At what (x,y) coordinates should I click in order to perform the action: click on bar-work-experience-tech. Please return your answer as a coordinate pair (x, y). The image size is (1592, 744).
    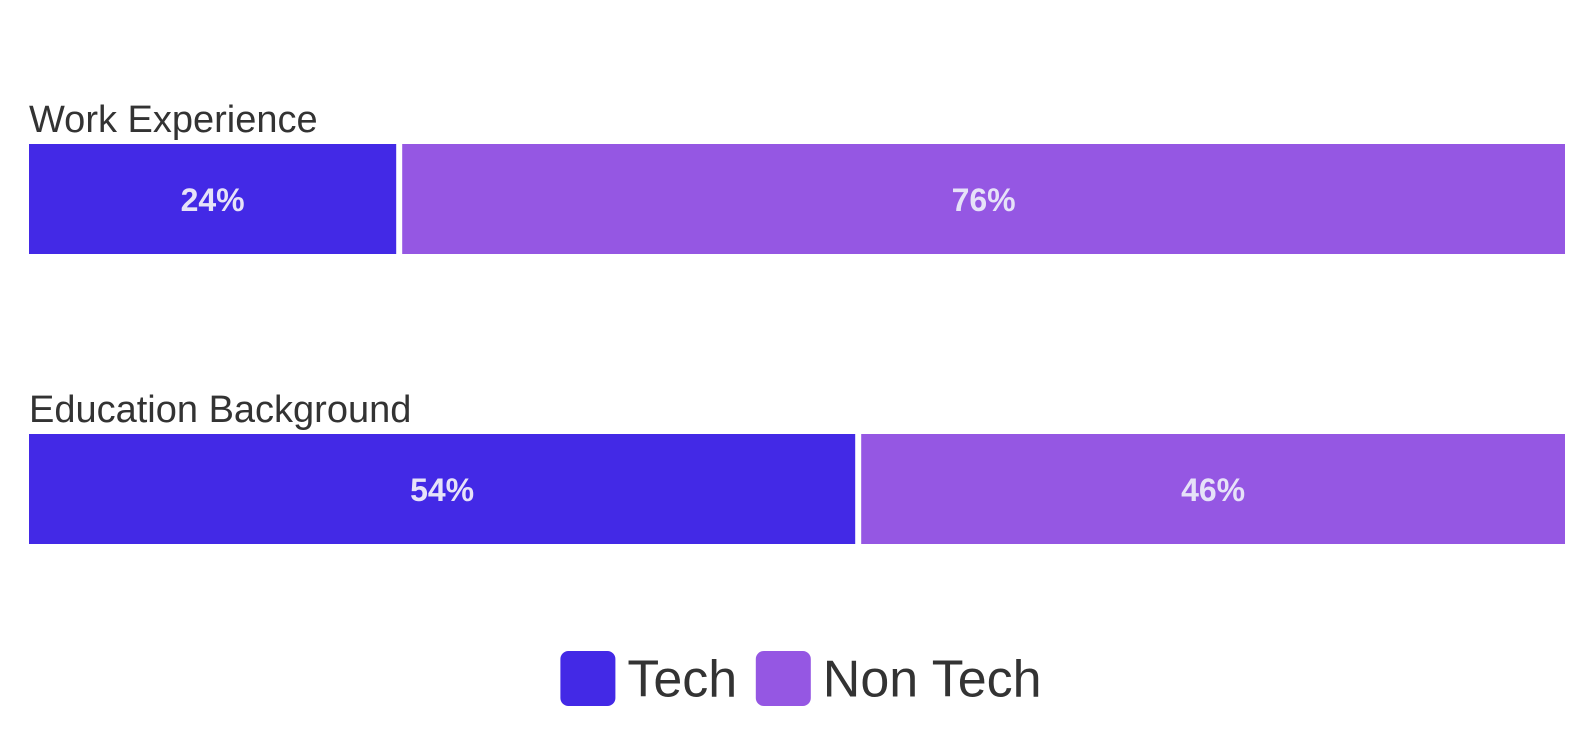
    Looking at the image, I should click on (213, 199).